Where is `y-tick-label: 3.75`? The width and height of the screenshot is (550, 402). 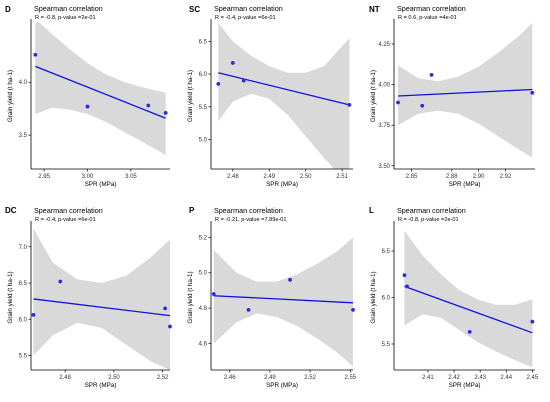
y-tick-label: 3.75 is located at coordinates (384, 126).